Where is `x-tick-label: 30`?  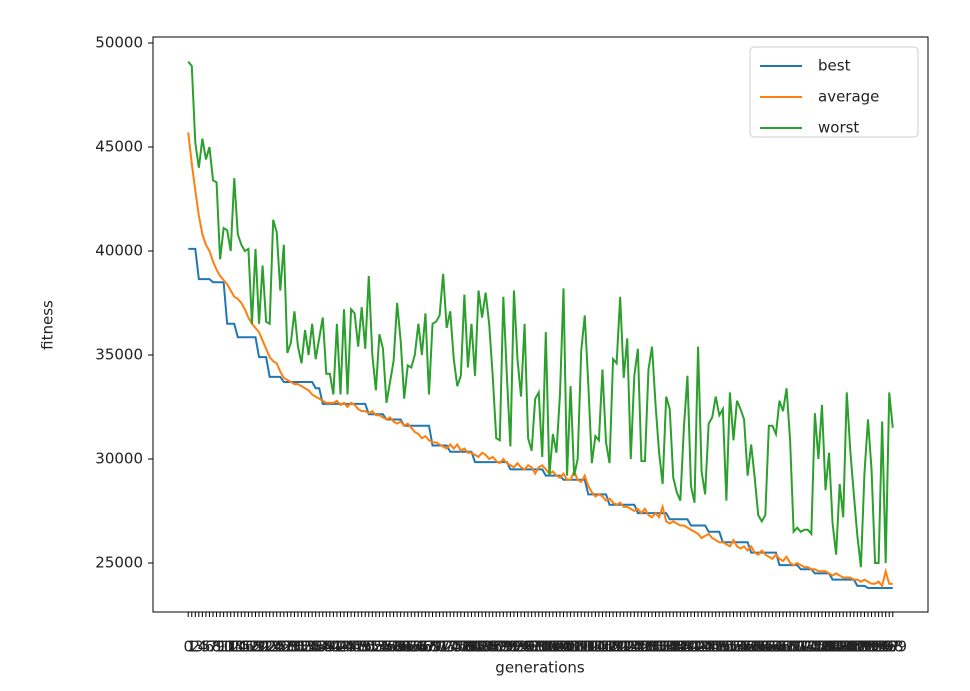 x-tick-label: 30 is located at coordinates (294, 647).